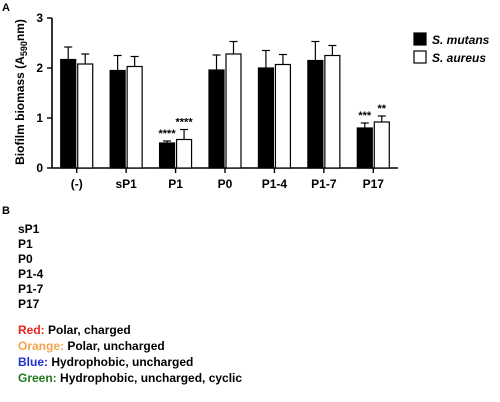 The image size is (500, 402). I want to click on sequence-row: sP1, so click(37, 229).